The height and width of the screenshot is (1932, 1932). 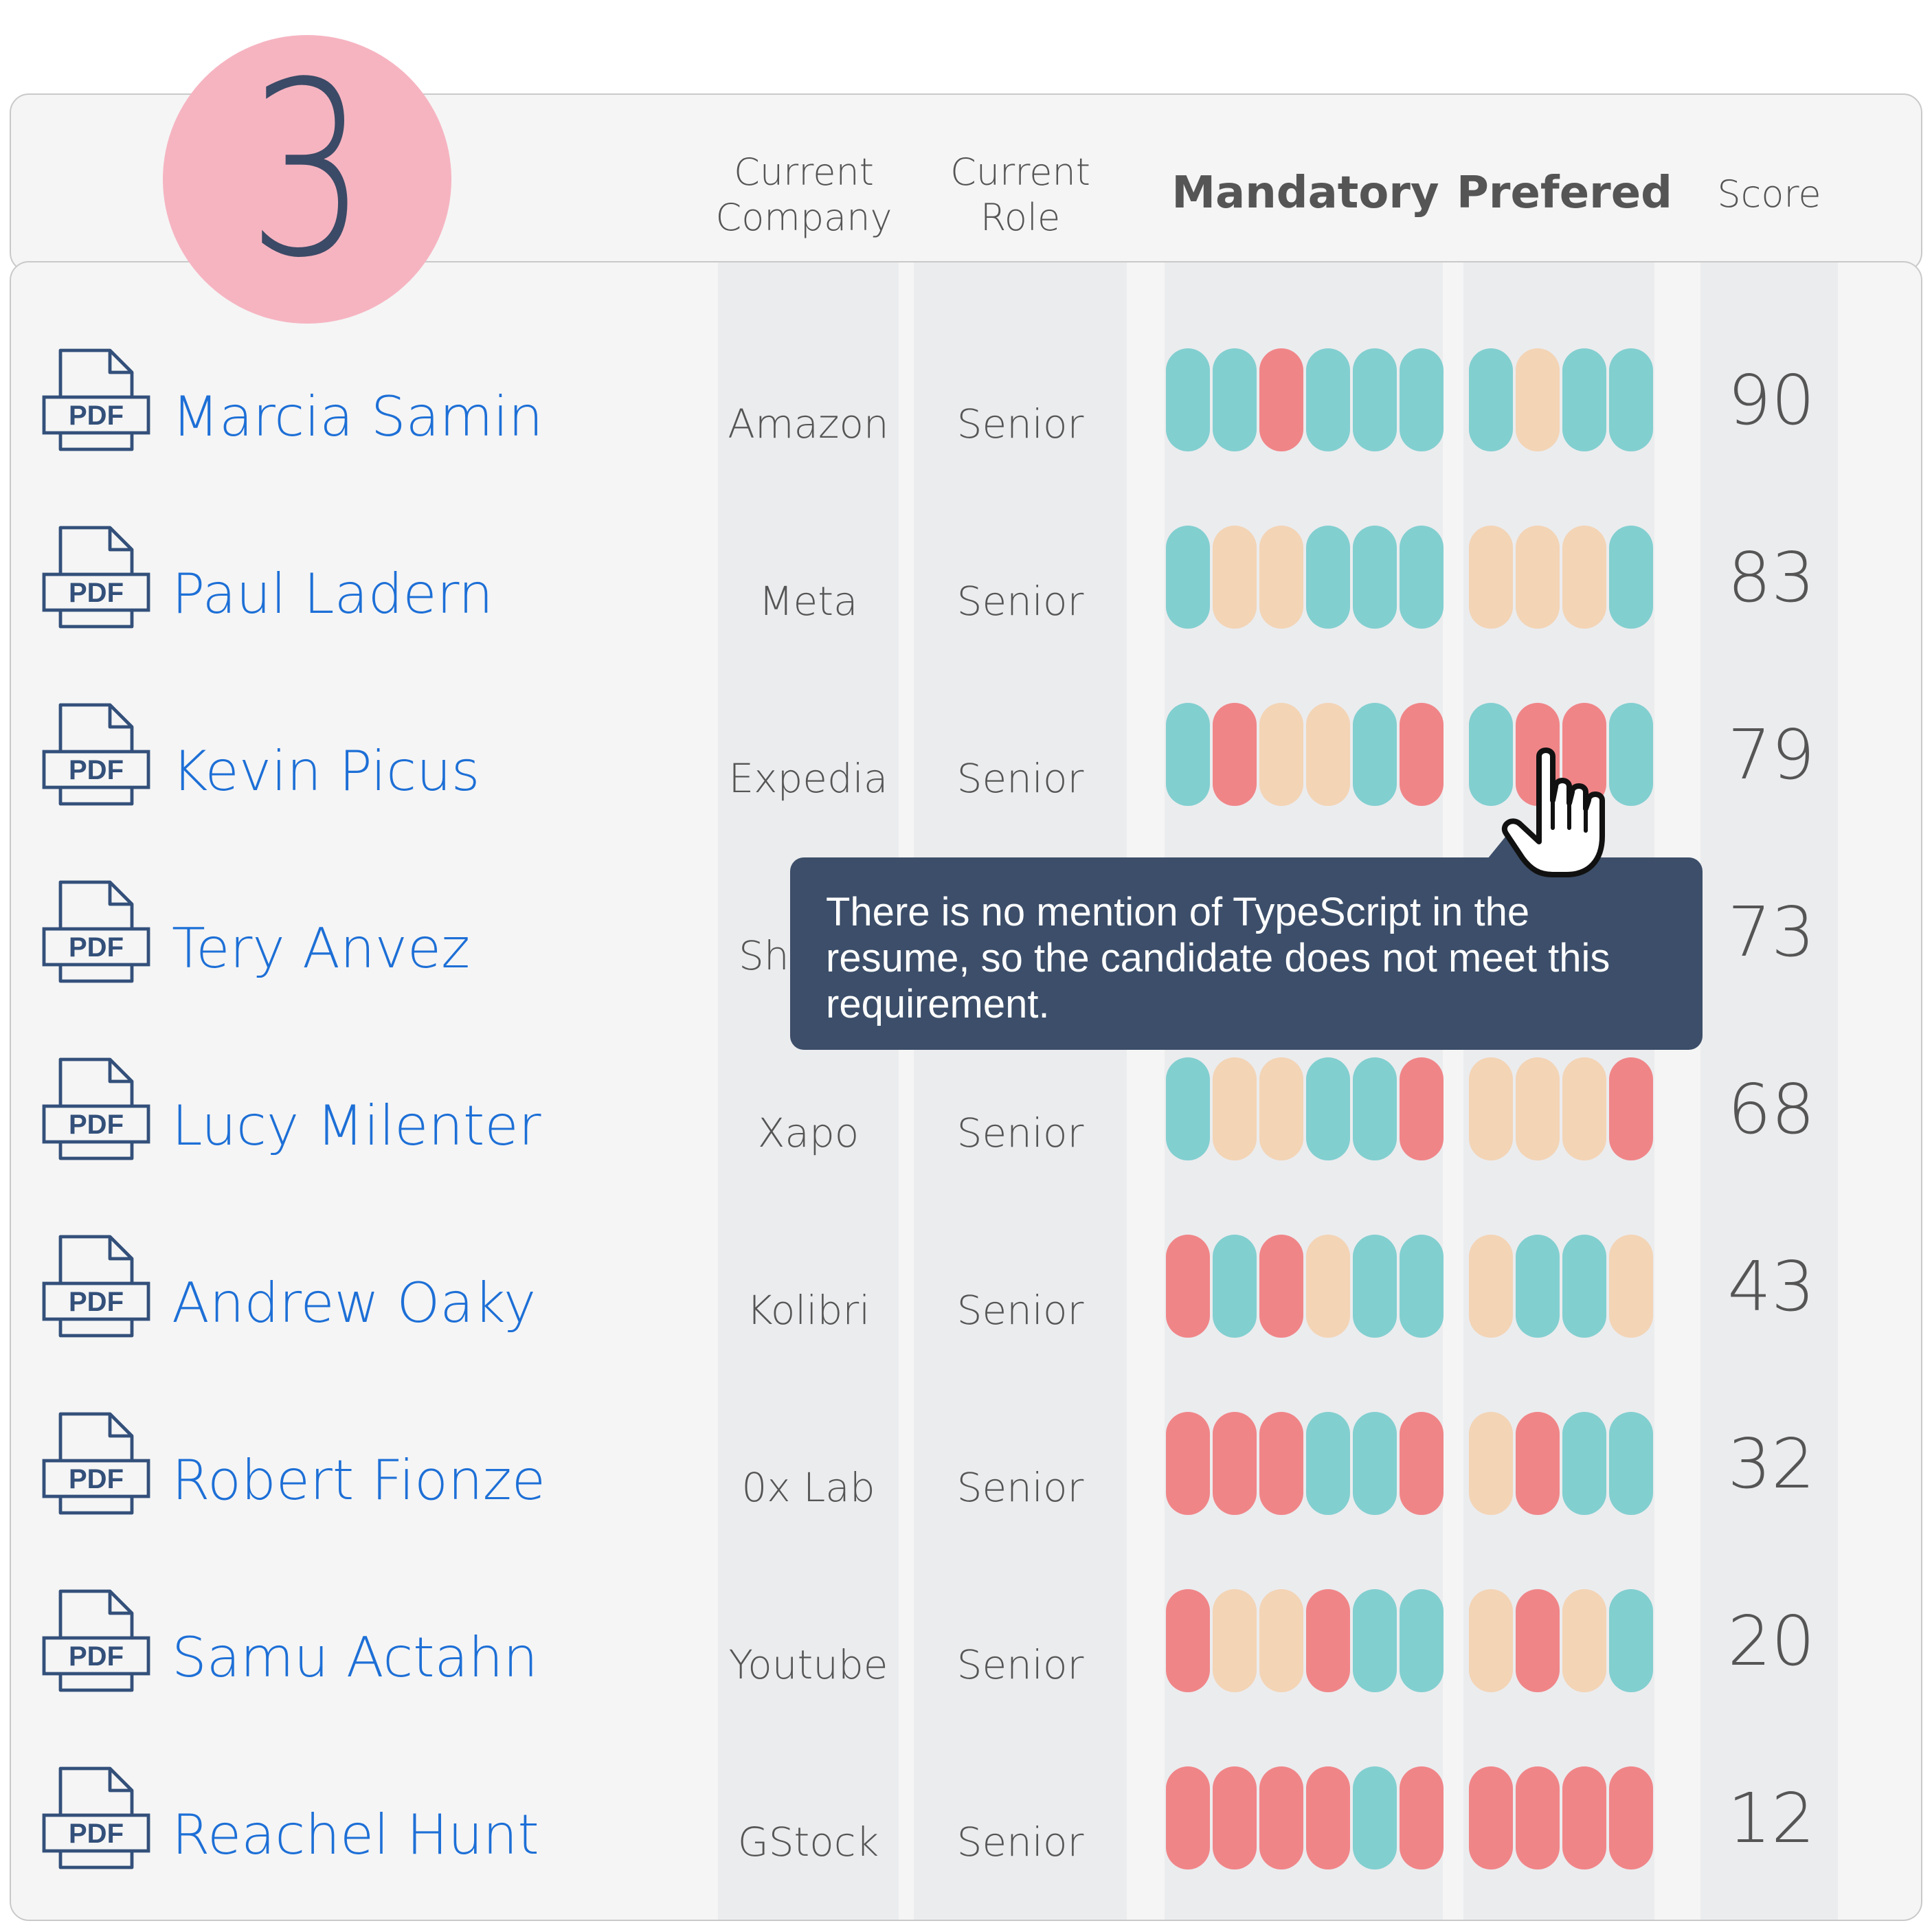 What do you see at coordinates (1564, 193) in the screenshot?
I see `column-header-preferred: Prefered` at bounding box center [1564, 193].